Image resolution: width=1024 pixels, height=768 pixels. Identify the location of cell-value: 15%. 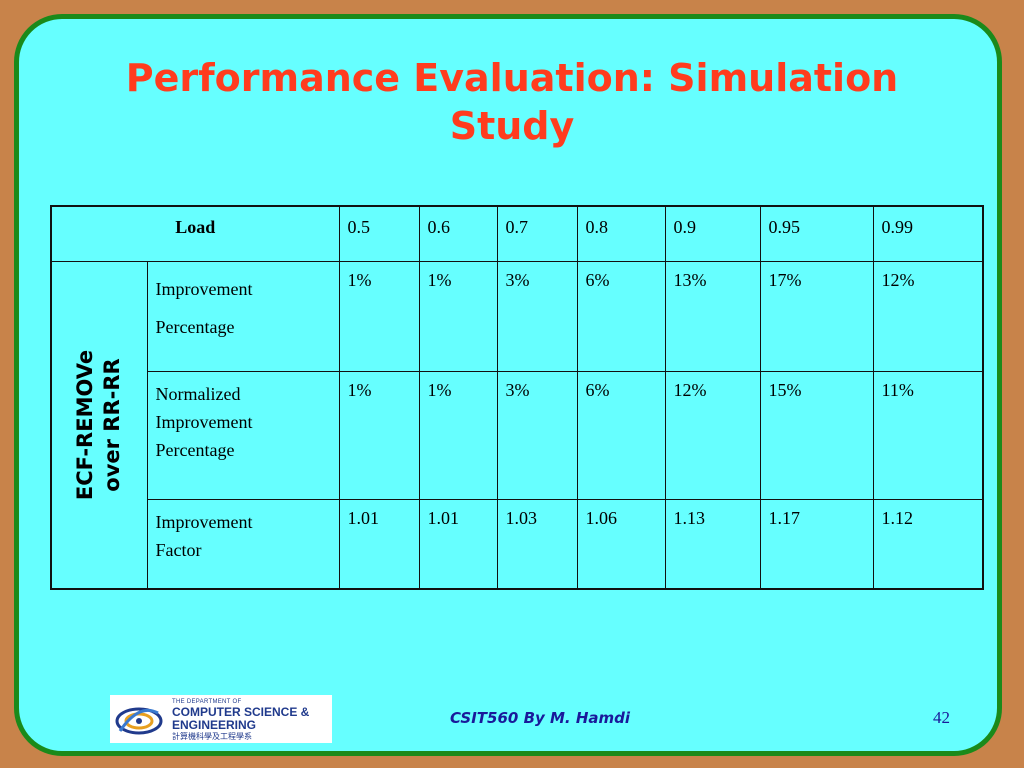
(816, 435).